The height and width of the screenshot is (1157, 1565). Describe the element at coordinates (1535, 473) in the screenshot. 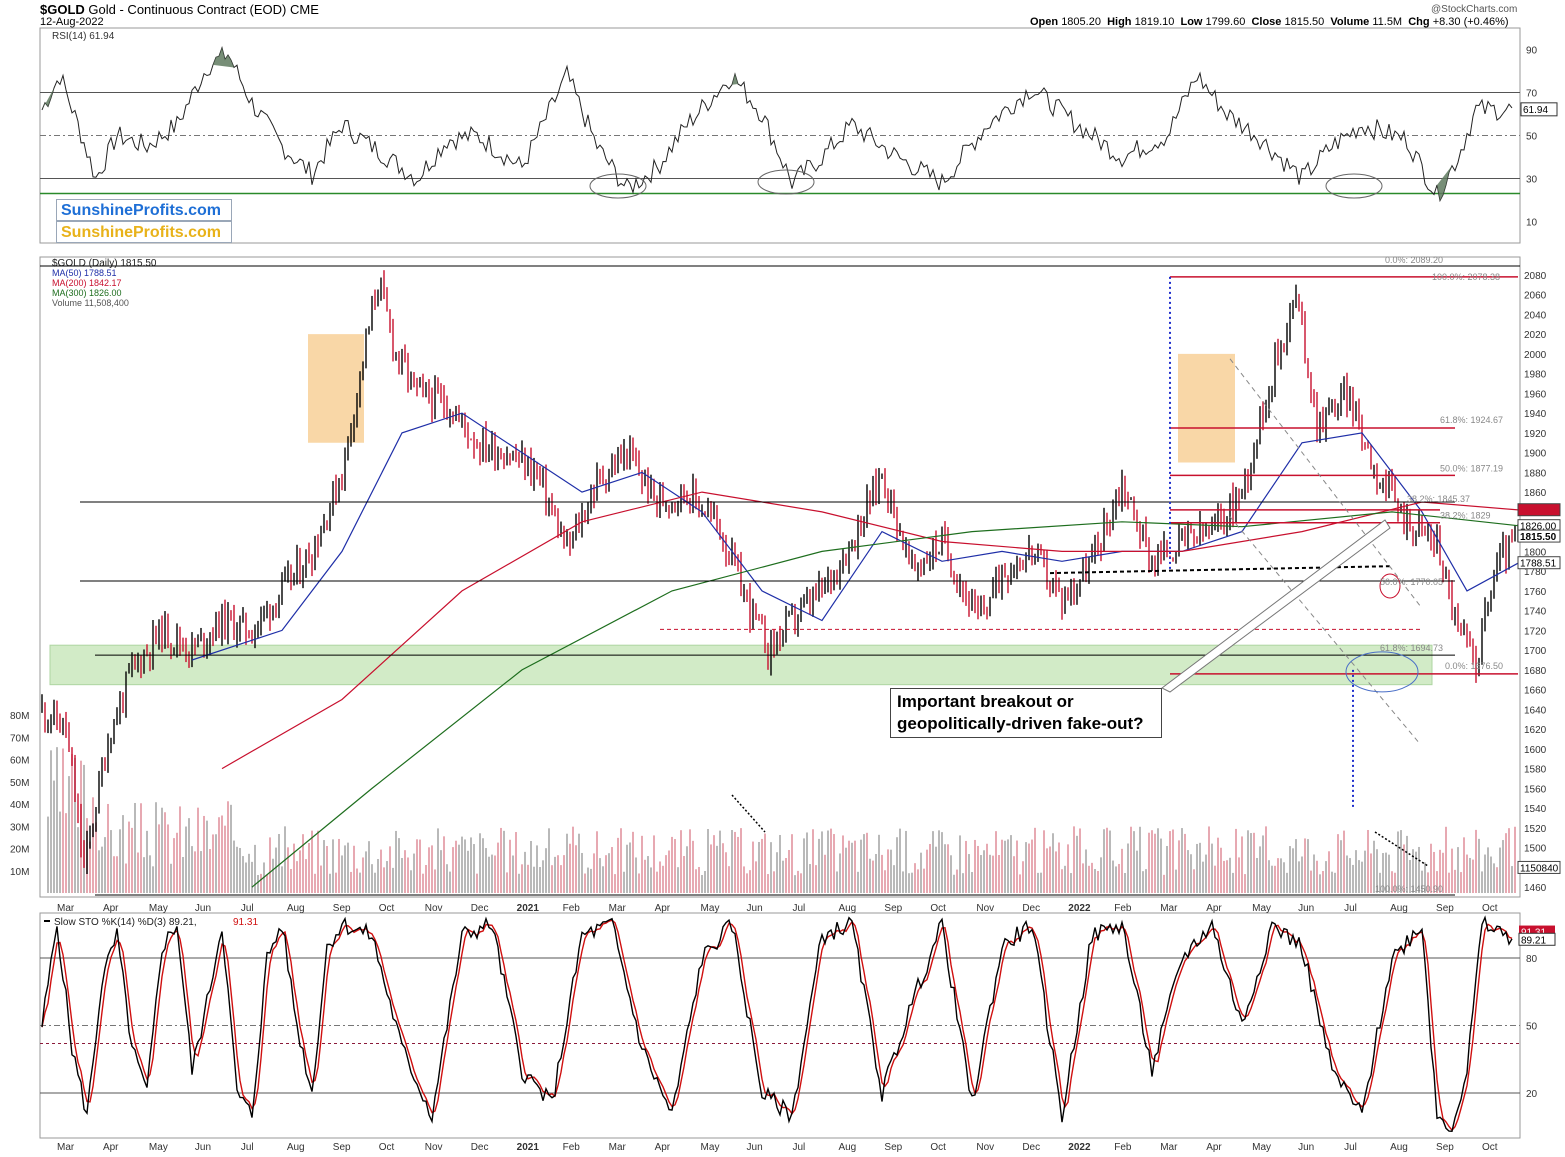

I see `price-tick-label: 1880` at that location.